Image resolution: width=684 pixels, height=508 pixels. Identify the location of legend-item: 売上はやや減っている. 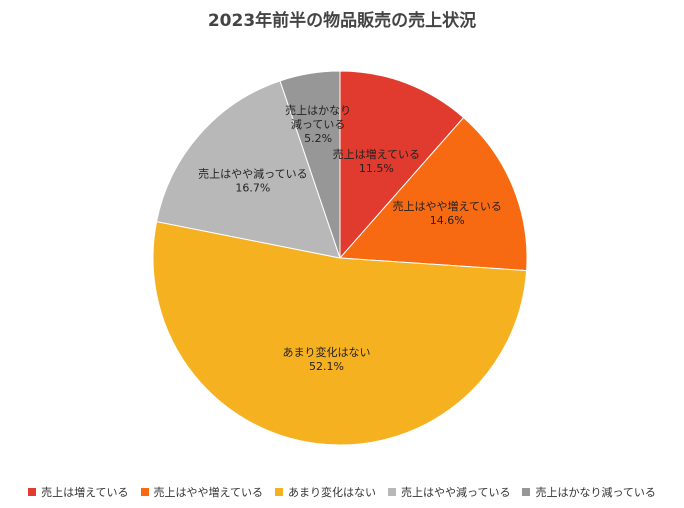
(449, 492).